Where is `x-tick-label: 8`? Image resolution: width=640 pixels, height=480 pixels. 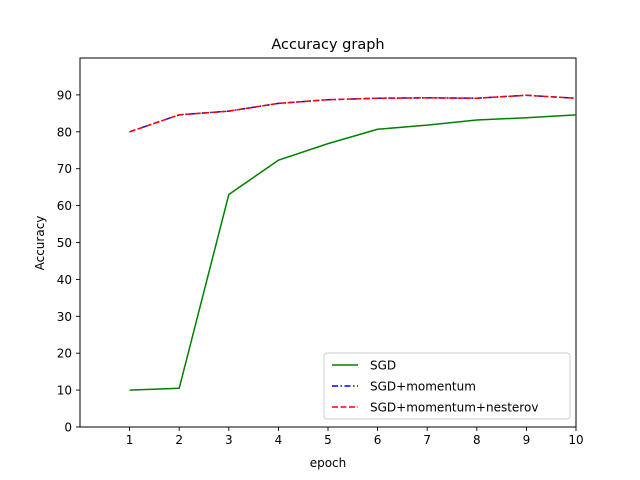
x-tick-label: 8 is located at coordinates (477, 440).